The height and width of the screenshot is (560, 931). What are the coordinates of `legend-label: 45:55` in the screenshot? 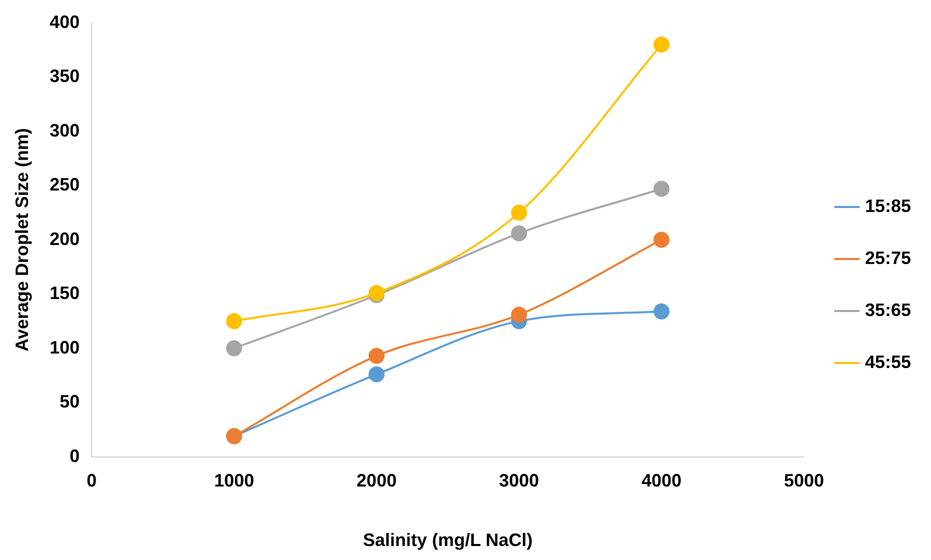 It's located at (888, 362).